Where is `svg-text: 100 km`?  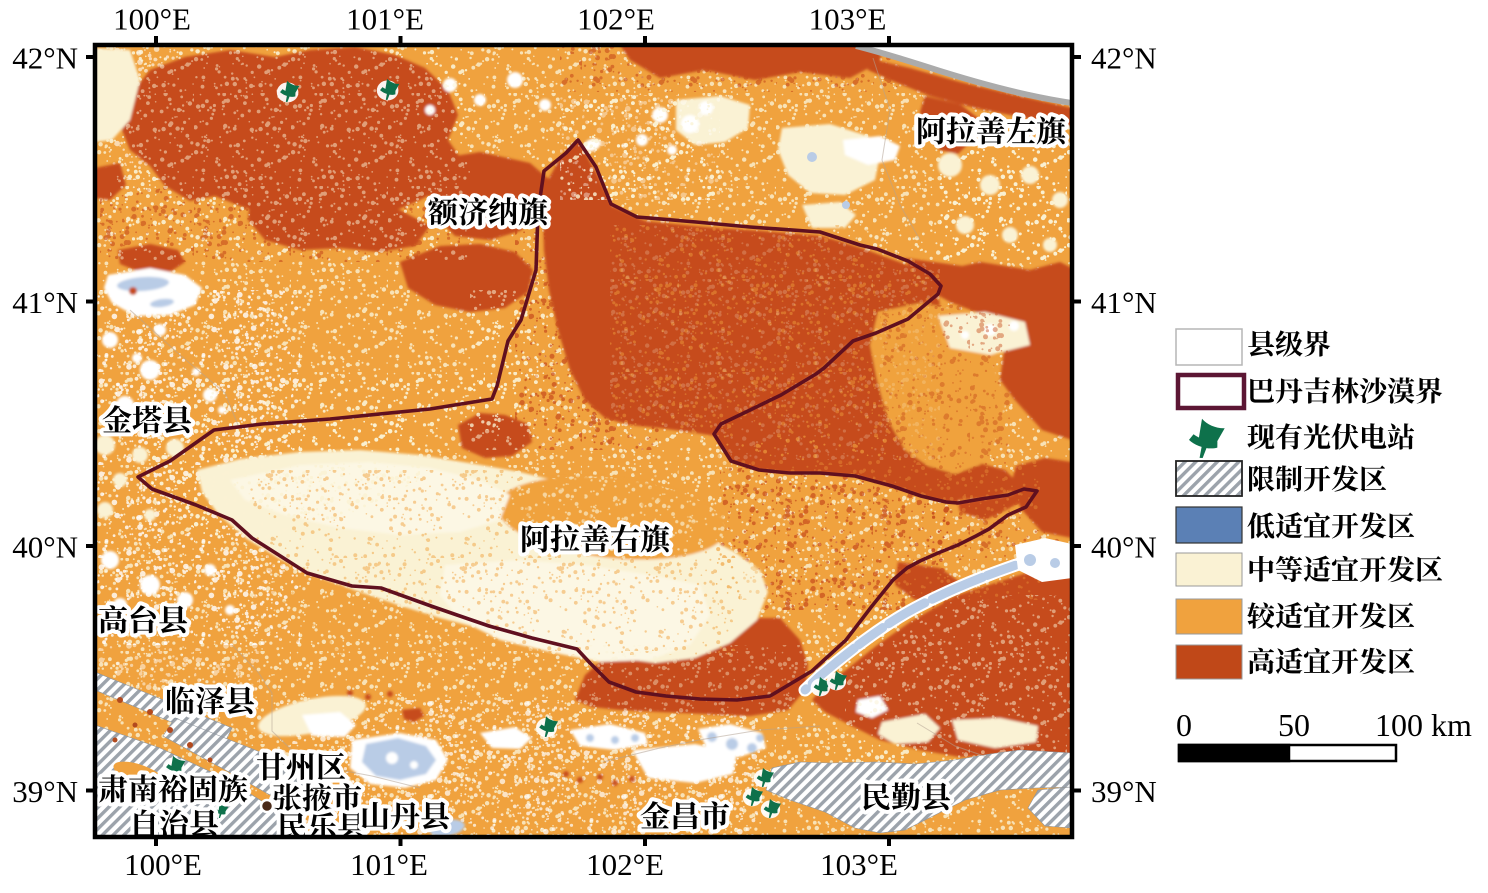
svg-text: 100 km is located at coordinates (1423, 725).